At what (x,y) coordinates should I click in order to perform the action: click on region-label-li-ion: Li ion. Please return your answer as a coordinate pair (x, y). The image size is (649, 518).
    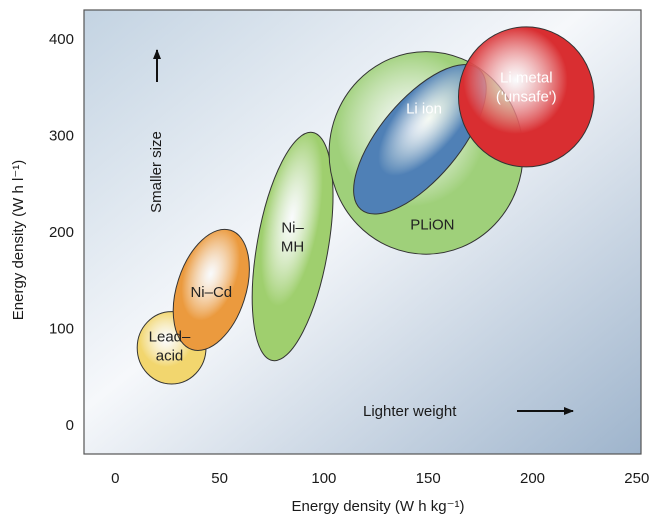
    Looking at the image, I should click on (424, 109).